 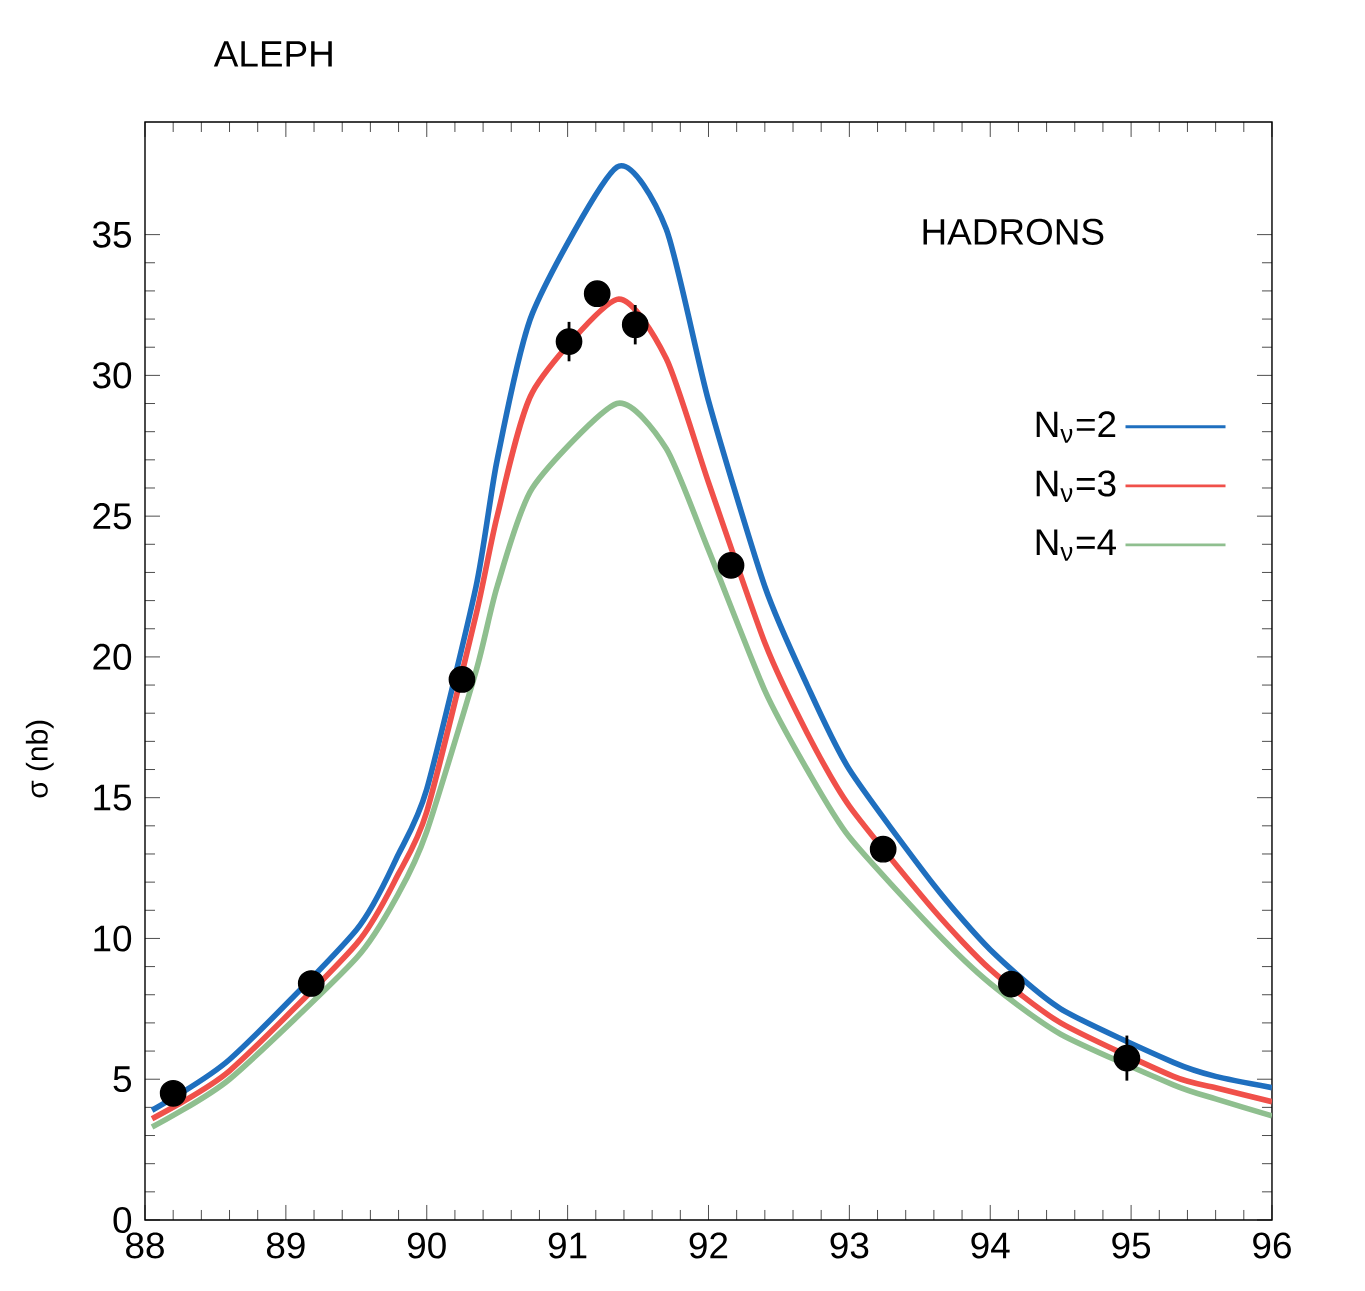 I want to click on y-tick-label: 30, so click(x=112, y=375).